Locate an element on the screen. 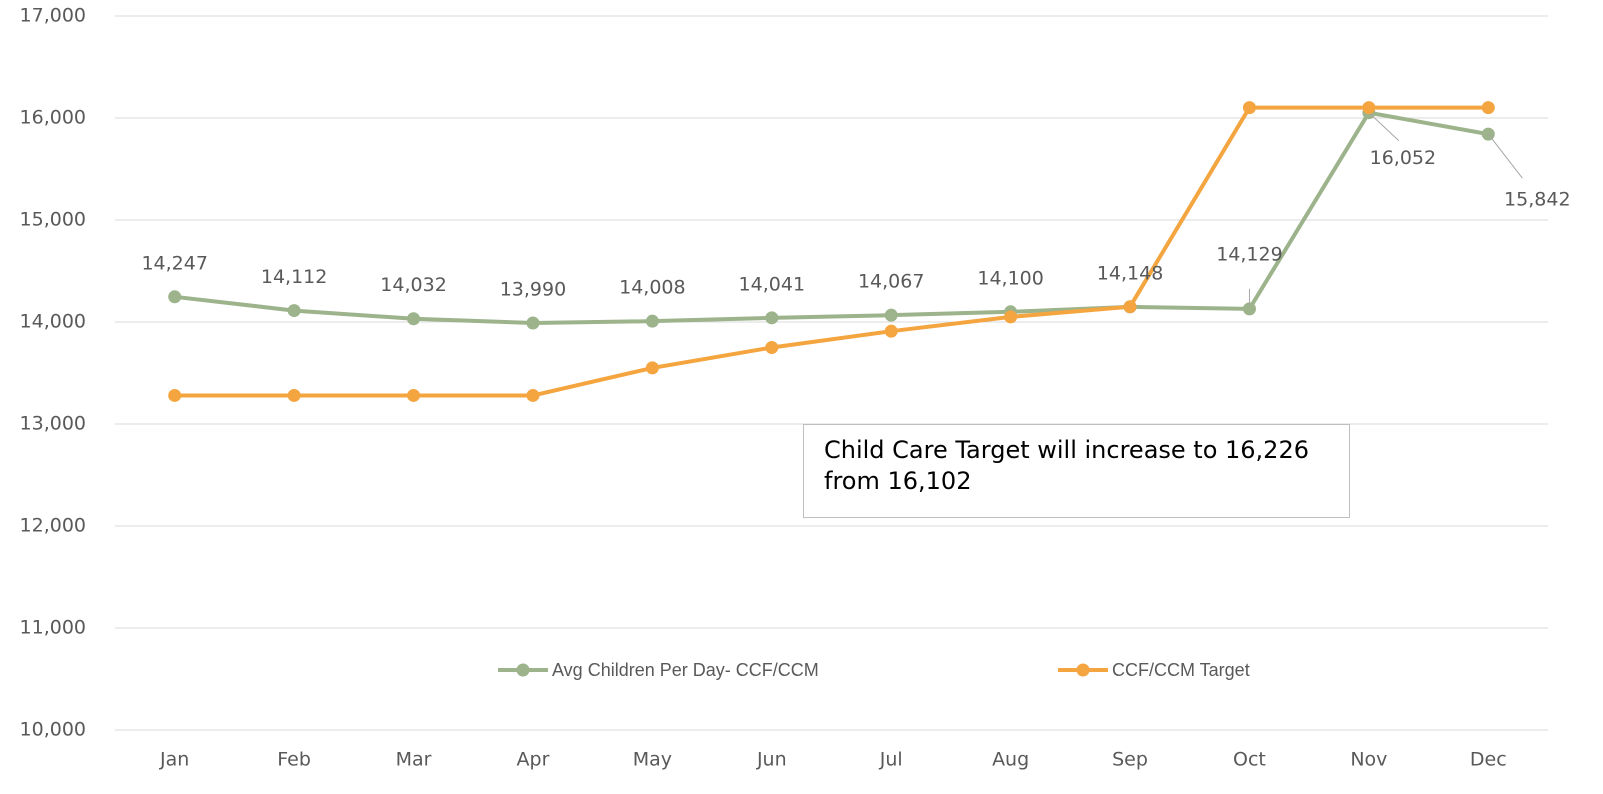 This screenshot has width=1603, height=794. data-label: 15,842 is located at coordinates (1537, 200).